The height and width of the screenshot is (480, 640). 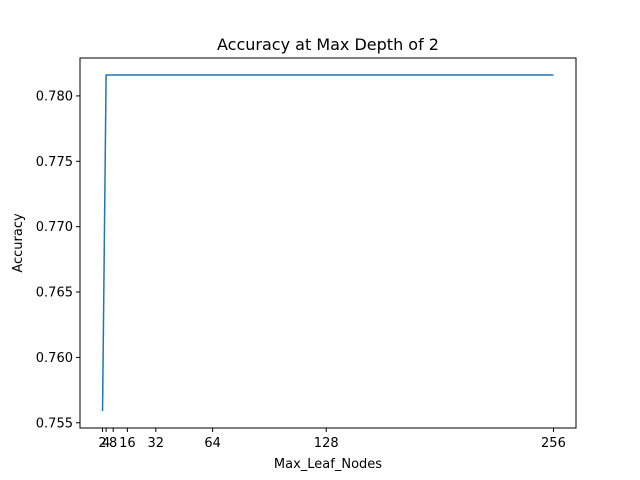 I want to click on x-tick-label: 256, so click(x=553, y=443).